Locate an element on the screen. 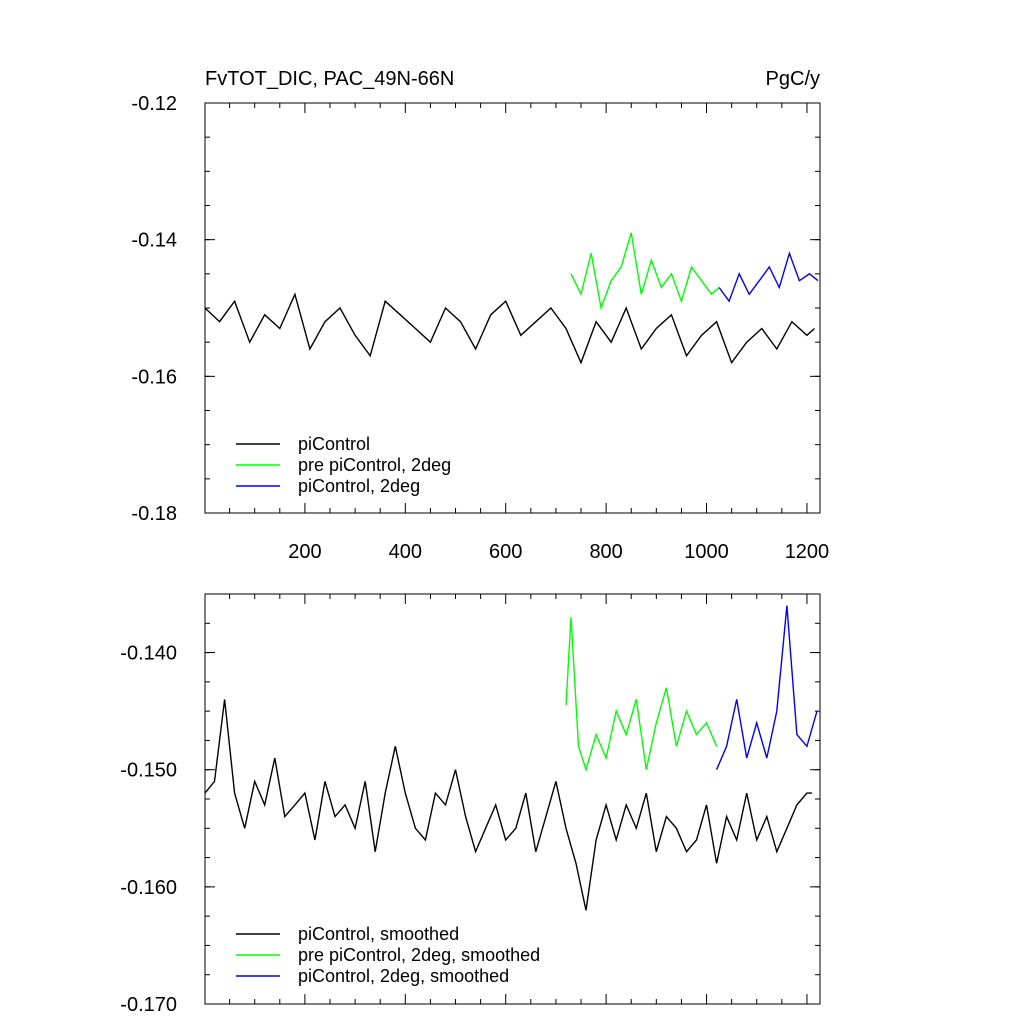 The height and width of the screenshot is (1024, 1024). x-tick-label: 800 is located at coordinates (605, 552).